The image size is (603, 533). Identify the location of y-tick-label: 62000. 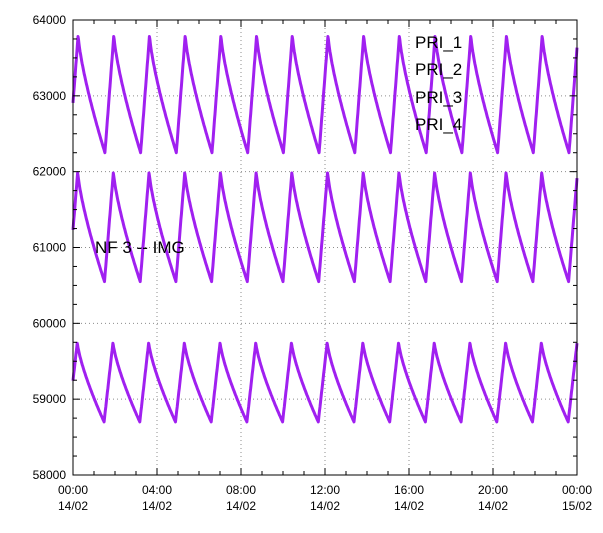
(50, 172).